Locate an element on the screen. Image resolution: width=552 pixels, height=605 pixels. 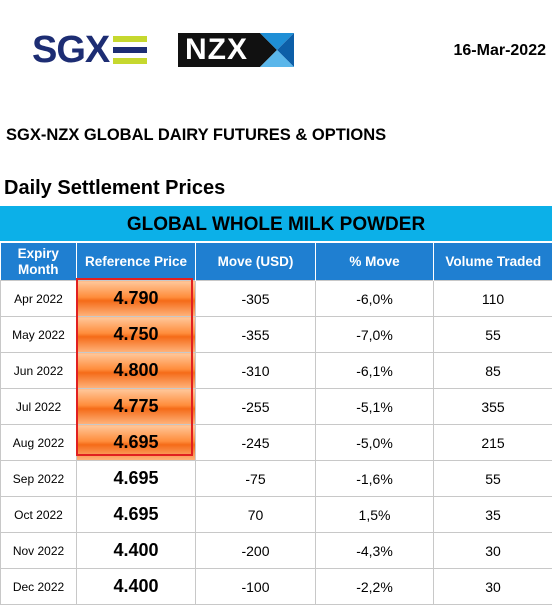
report-date: 16-Mar-2022 is located at coordinates (500, 51).